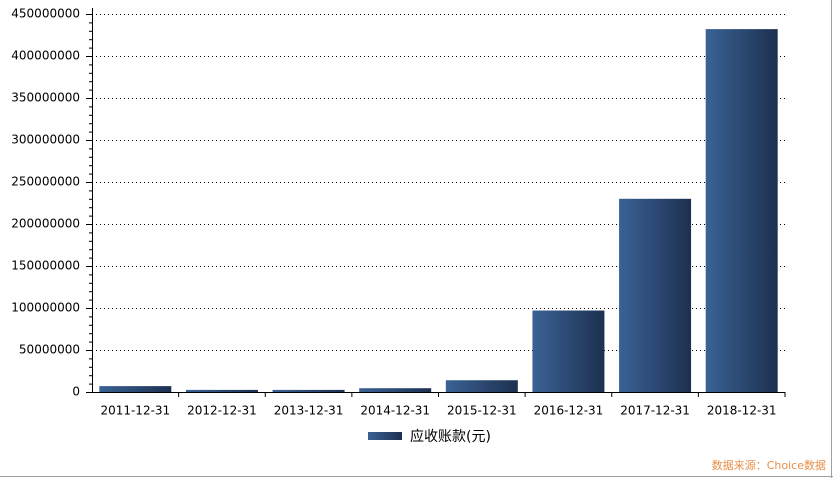  I want to click on y-tick-label: 100000000, so click(45, 308).